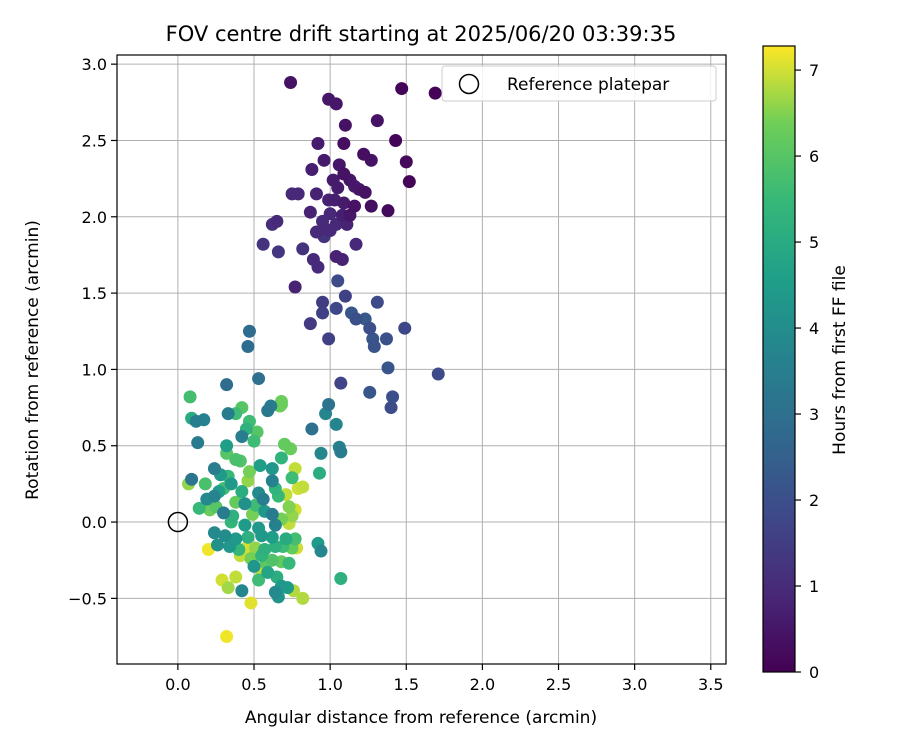  Describe the element at coordinates (94, 369) in the screenshot. I see `y-tick-label: 1.0` at that location.